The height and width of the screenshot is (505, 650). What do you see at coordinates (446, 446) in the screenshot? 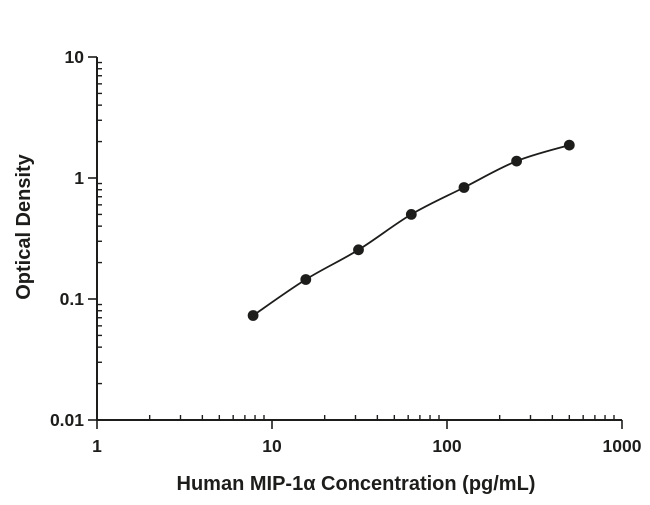
I see `x-tick-label: 100` at bounding box center [446, 446].